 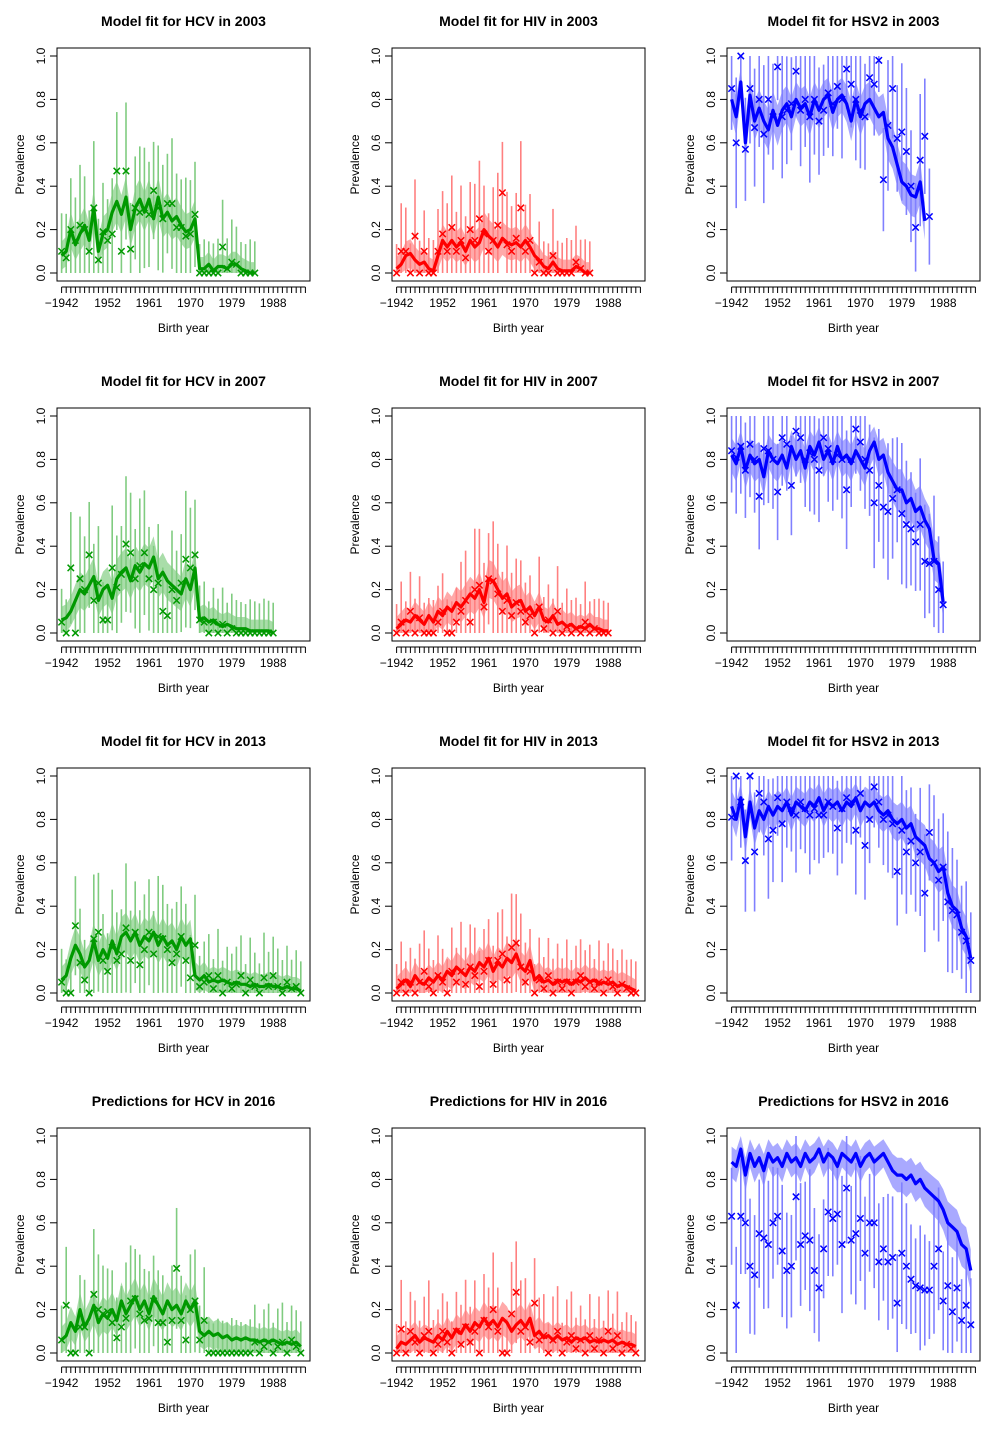 What do you see at coordinates (41, 229) in the screenshot?
I see `y-tick-label: 0.2` at bounding box center [41, 229].